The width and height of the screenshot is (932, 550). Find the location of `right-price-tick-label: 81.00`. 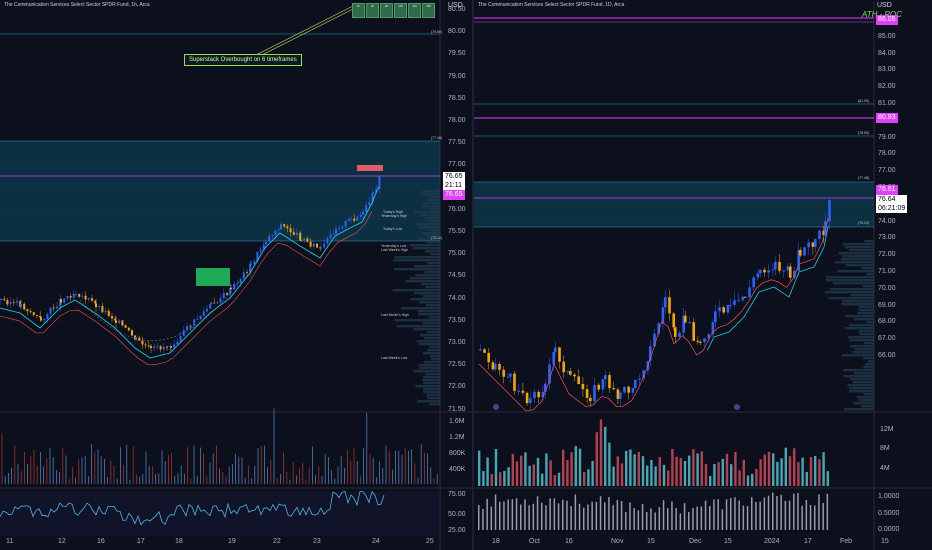

right-price-tick-label: 81.00 is located at coordinates (887, 103).